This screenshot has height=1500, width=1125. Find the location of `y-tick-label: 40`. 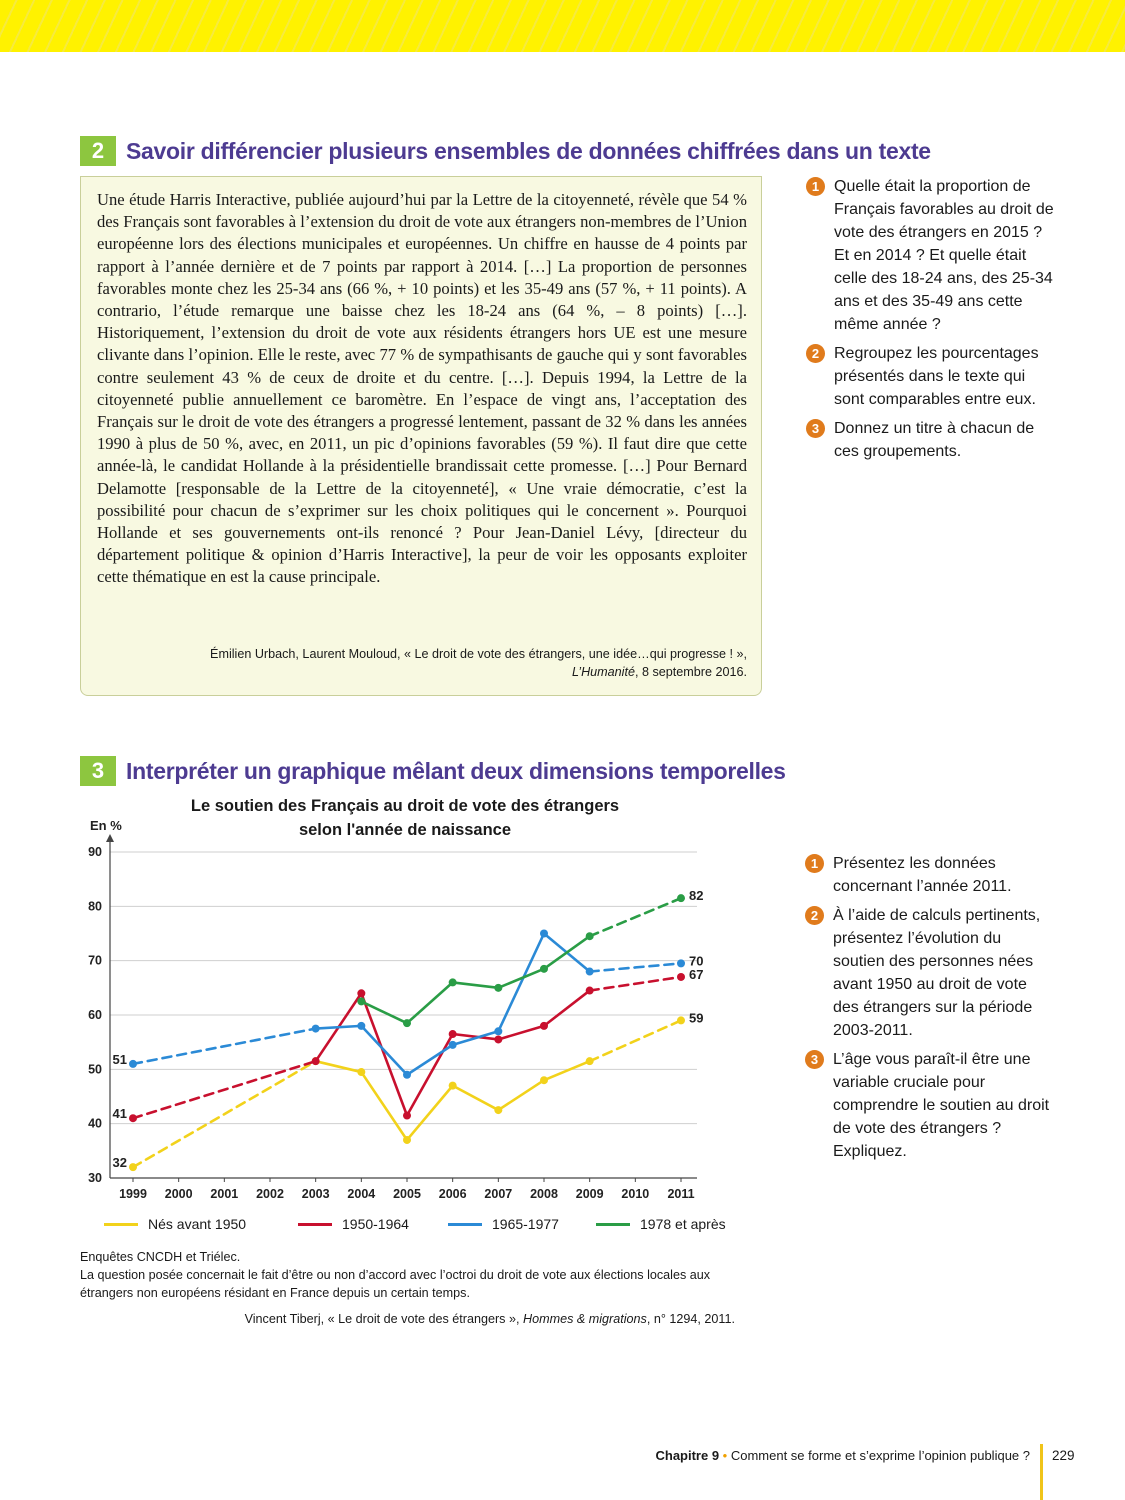

y-tick-label: 40 is located at coordinates (95, 1124).